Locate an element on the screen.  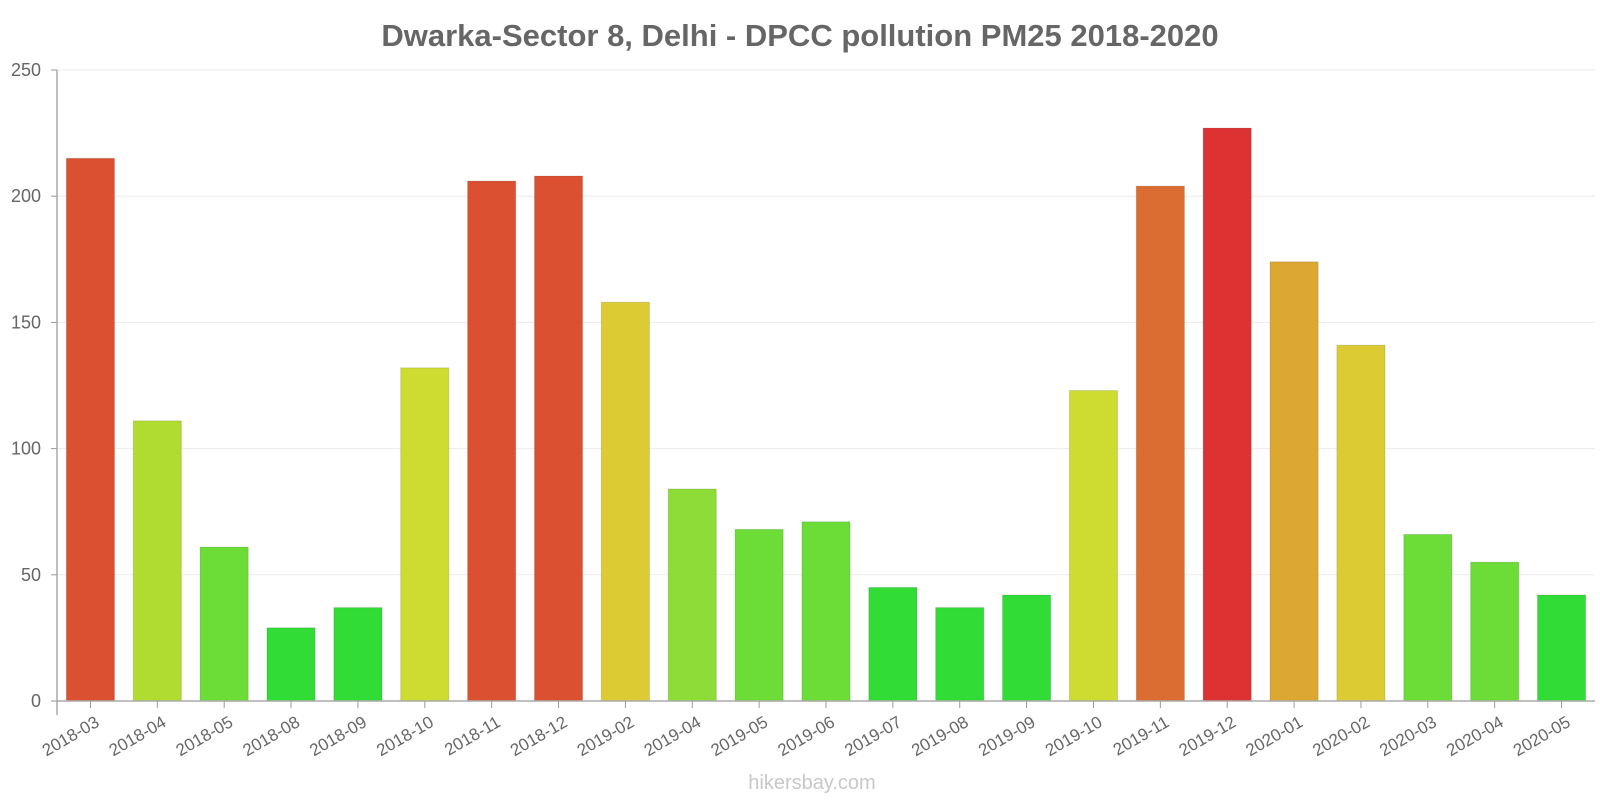
x-tick-label: 2018-11 is located at coordinates (472, 735).